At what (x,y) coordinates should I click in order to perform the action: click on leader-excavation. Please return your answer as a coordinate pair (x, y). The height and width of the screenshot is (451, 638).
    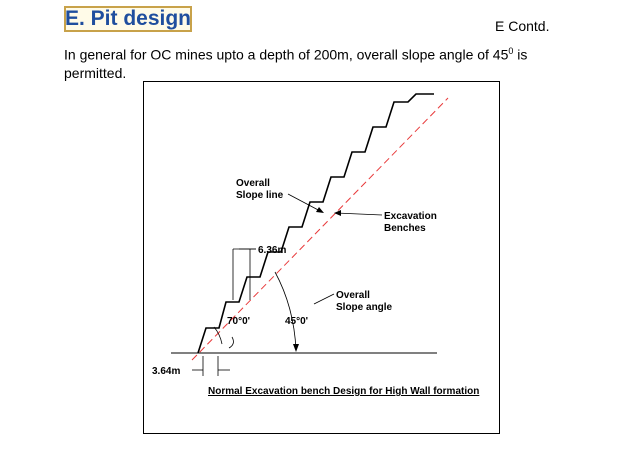
    Looking at the image, I should click on (359, 214).